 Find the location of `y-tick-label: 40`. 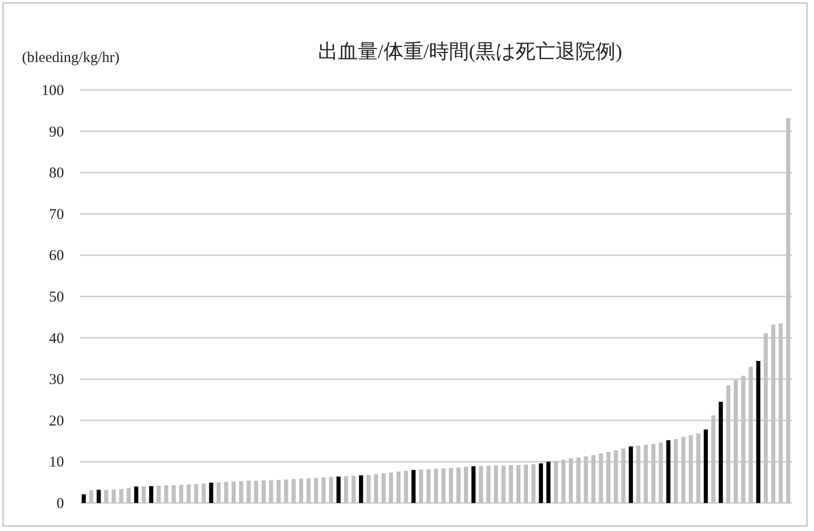

y-tick-label: 40 is located at coordinates (56, 338).